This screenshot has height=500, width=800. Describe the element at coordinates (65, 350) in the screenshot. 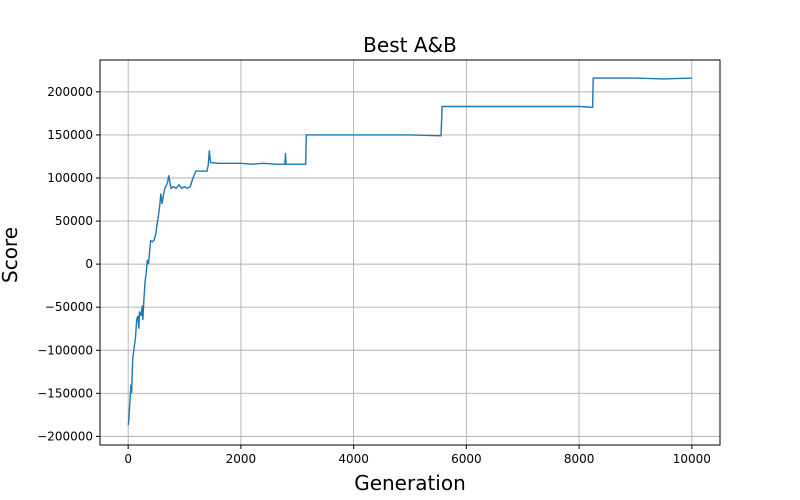

I see `y-tick-label: −100000` at that location.